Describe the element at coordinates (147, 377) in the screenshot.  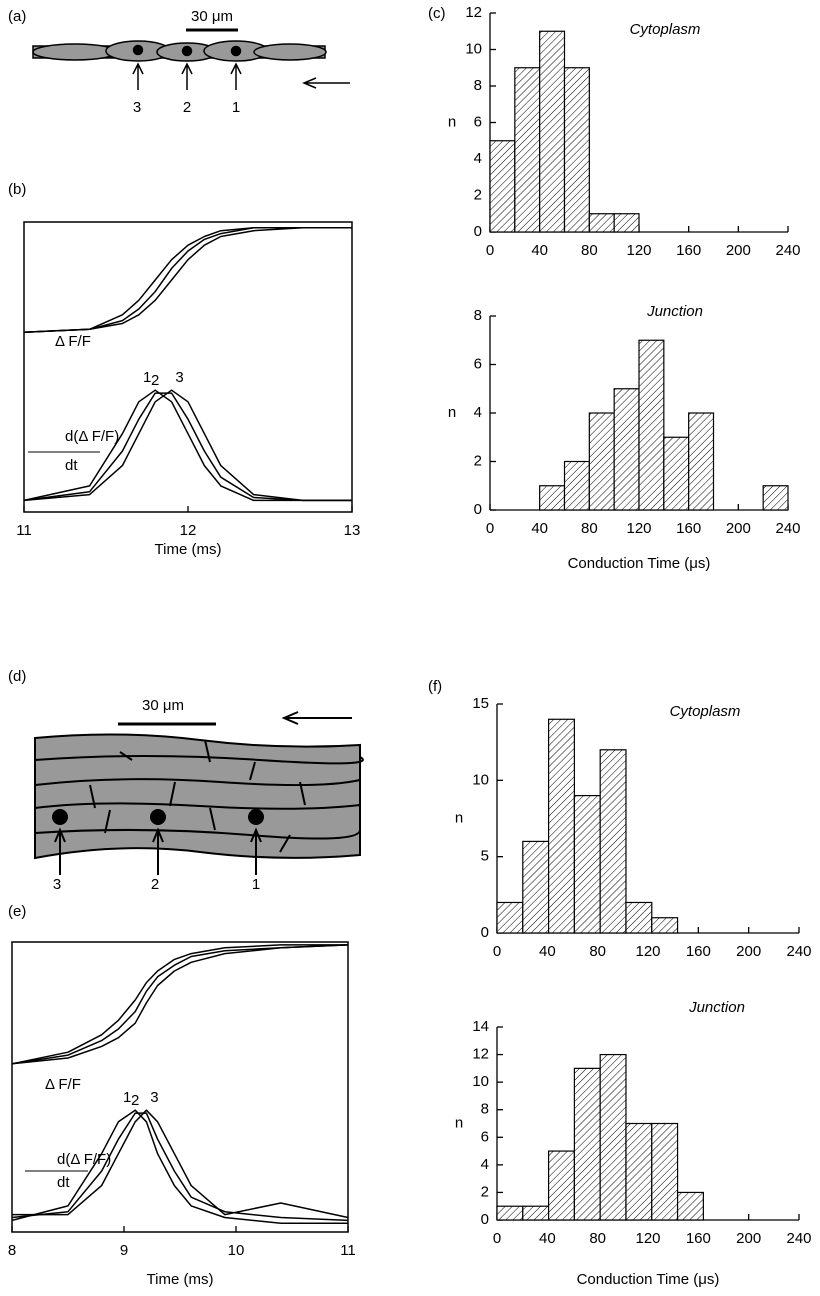
I see `peak-label: 1` at that location.